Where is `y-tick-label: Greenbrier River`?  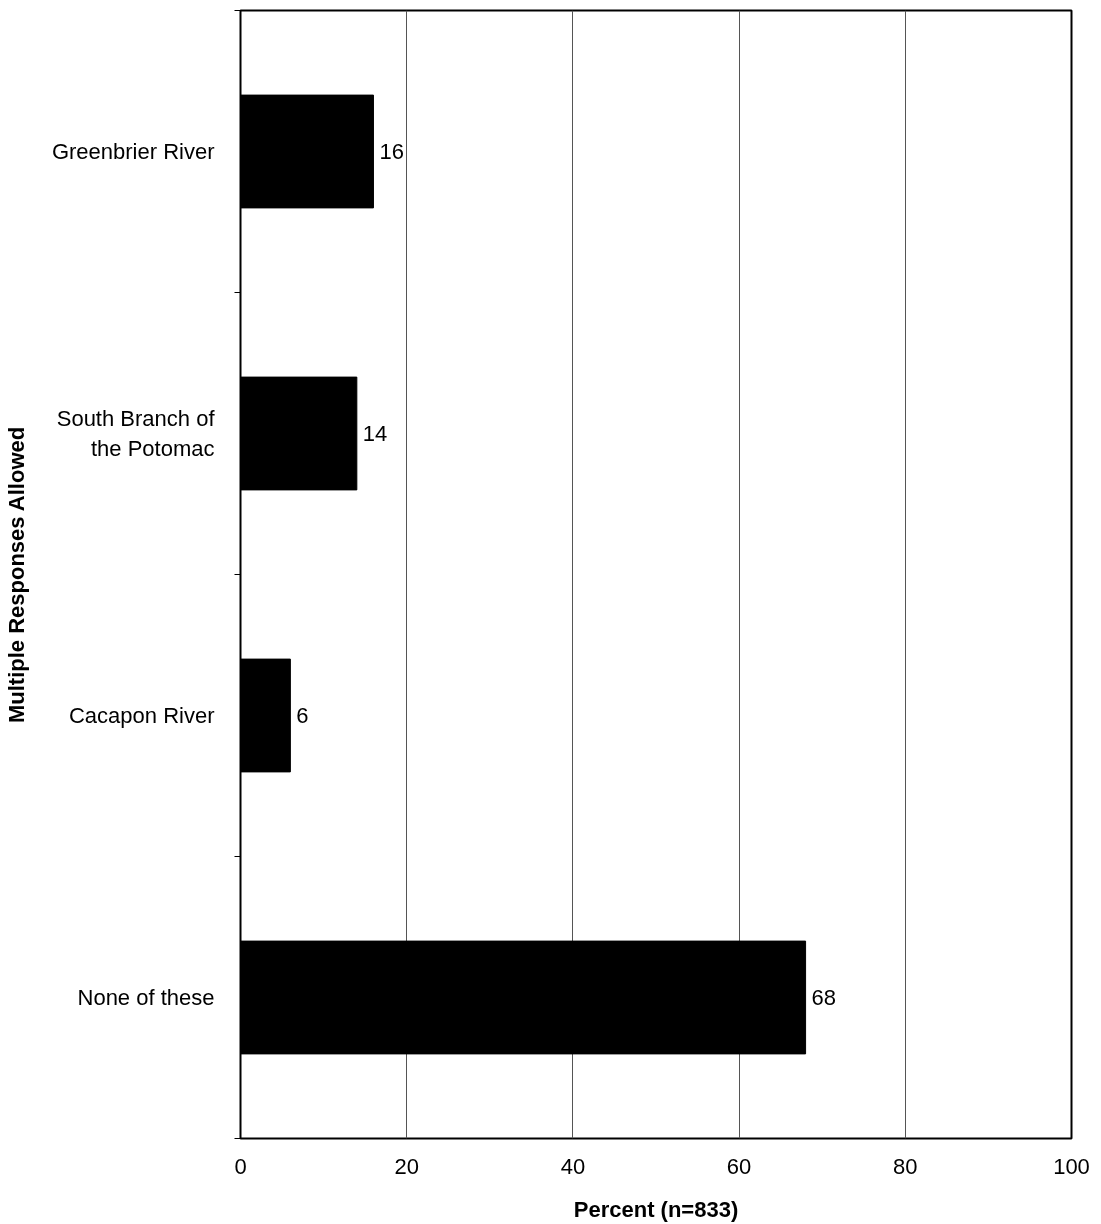
y-tick-label: Greenbrier River is located at coordinates (133, 151).